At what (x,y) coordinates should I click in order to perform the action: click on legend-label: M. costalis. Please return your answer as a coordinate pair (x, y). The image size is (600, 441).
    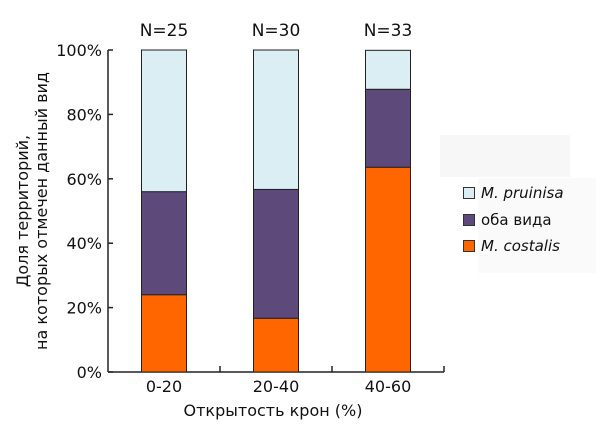
    Looking at the image, I should click on (520, 246).